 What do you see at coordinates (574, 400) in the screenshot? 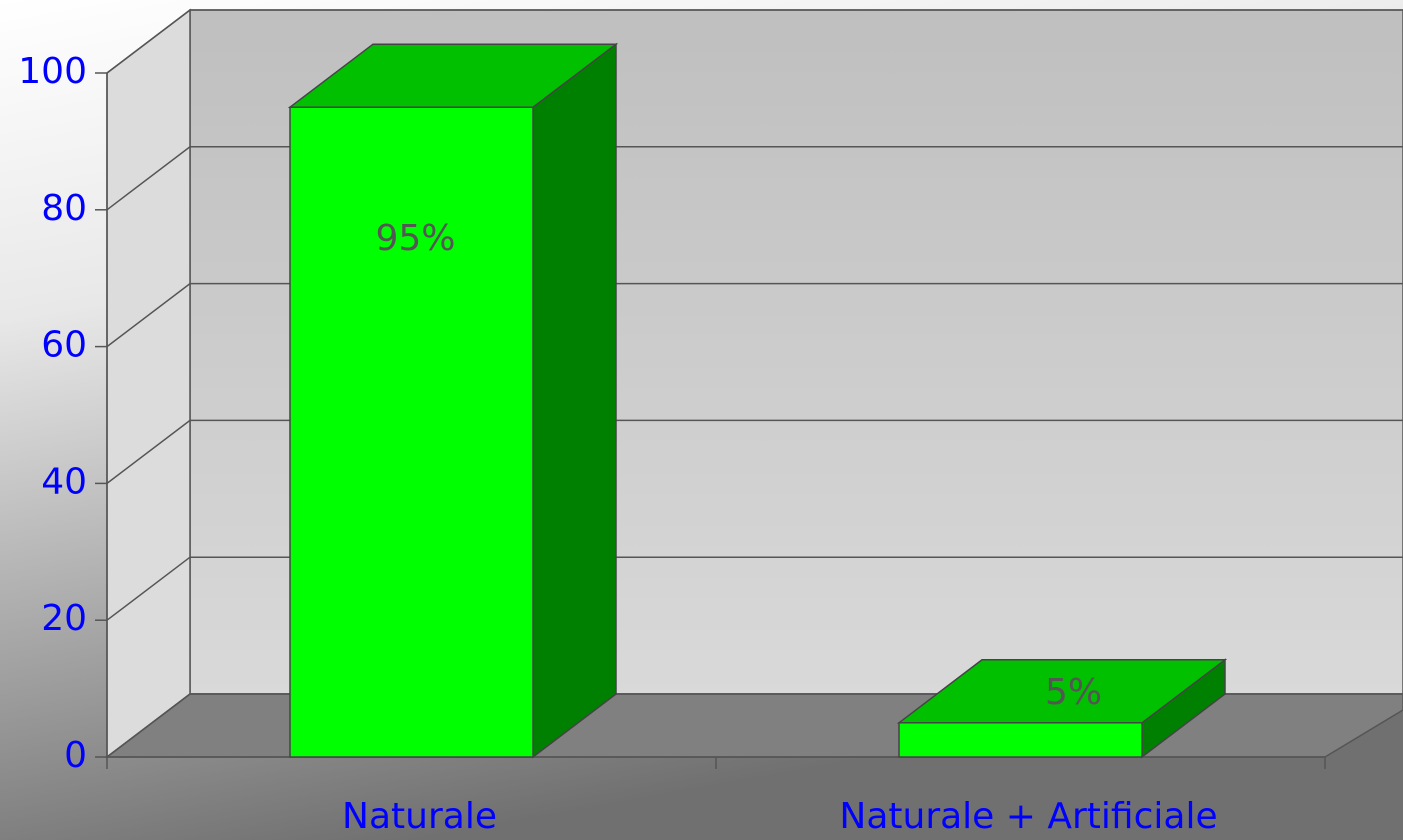
I see `bar-side` at bounding box center [574, 400].